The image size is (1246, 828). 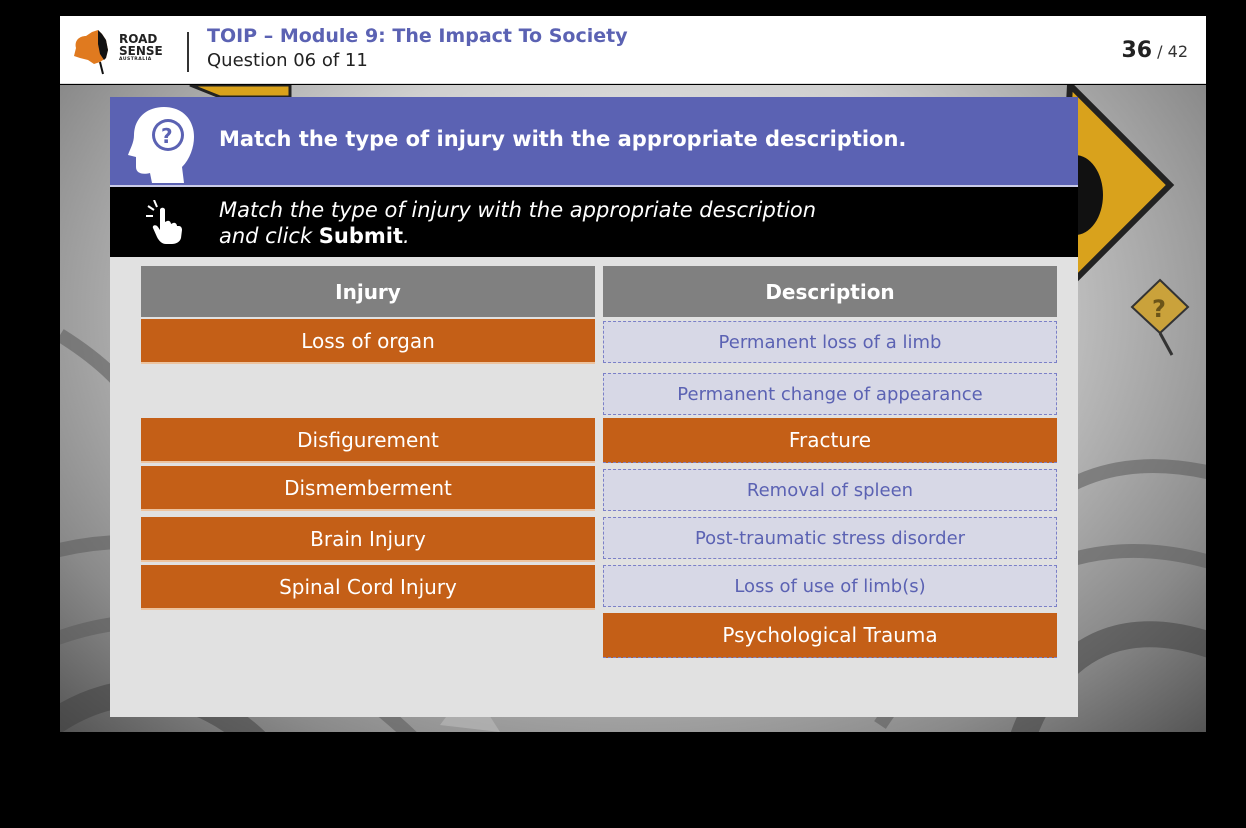 I want to click on logo-sense-text: SENSE, so click(x=141, y=51).